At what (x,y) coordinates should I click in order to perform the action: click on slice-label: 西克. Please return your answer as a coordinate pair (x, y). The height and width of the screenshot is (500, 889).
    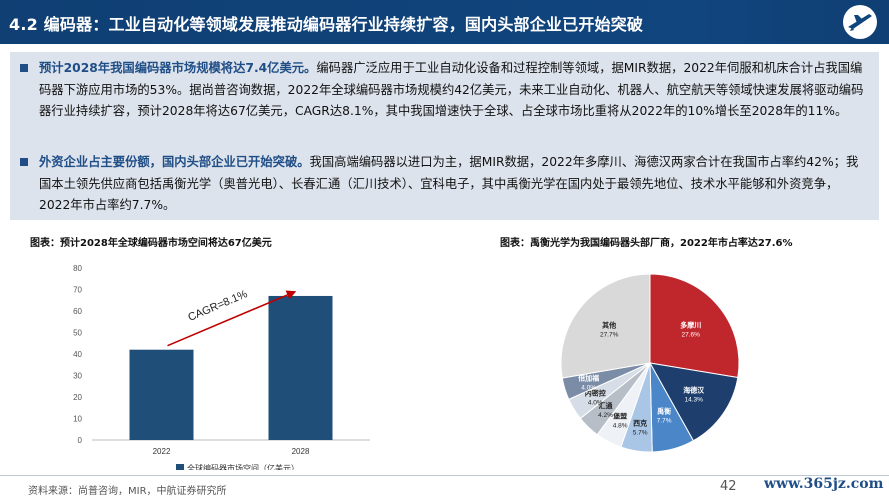
    Looking at the image, I should click on (640, 422).